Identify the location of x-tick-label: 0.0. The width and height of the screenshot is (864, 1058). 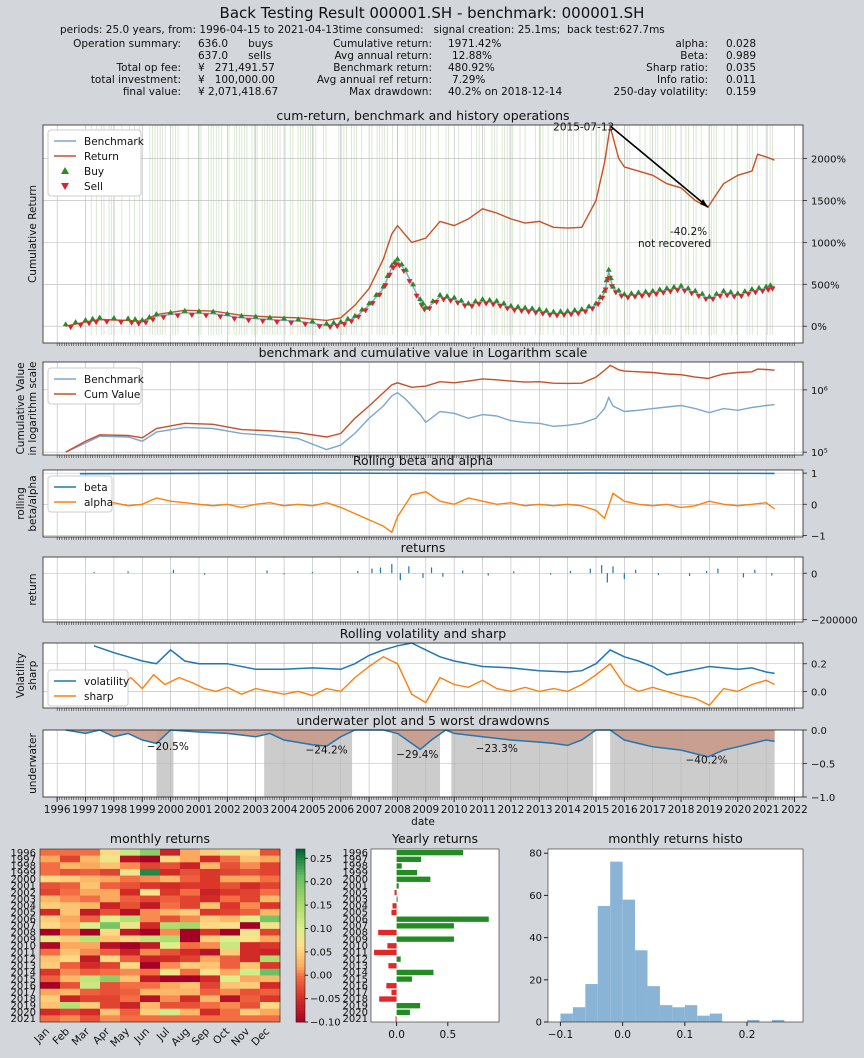
(622, 1035).